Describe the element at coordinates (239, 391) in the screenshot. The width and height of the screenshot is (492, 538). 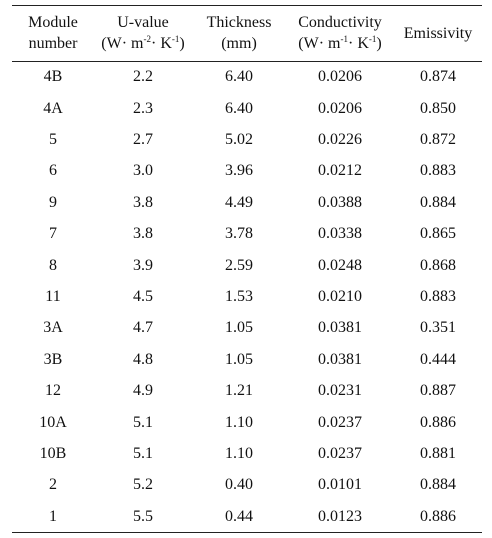
I see `table-cell: 1.21` at that location.